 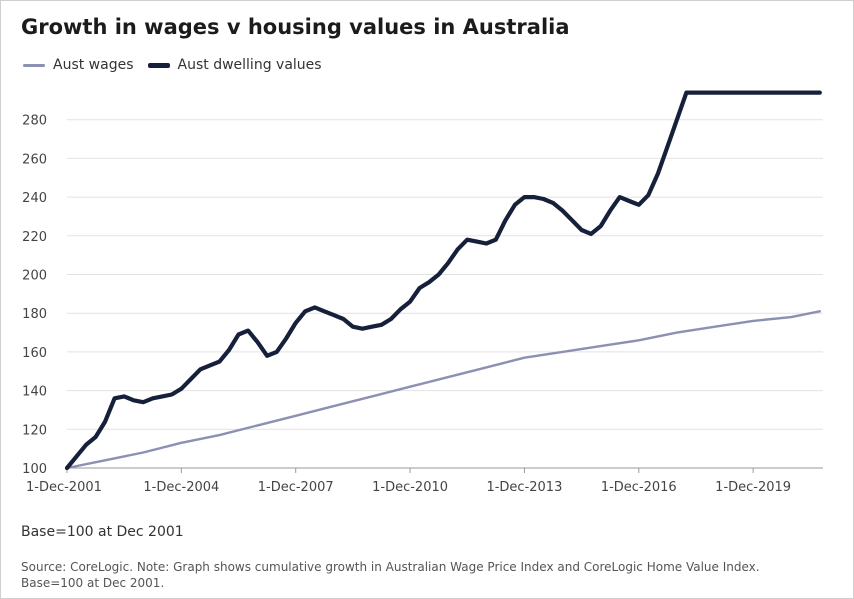 I want to click on x-tick-label-6: 1-Dec-2019, so click(x=753, y=487).